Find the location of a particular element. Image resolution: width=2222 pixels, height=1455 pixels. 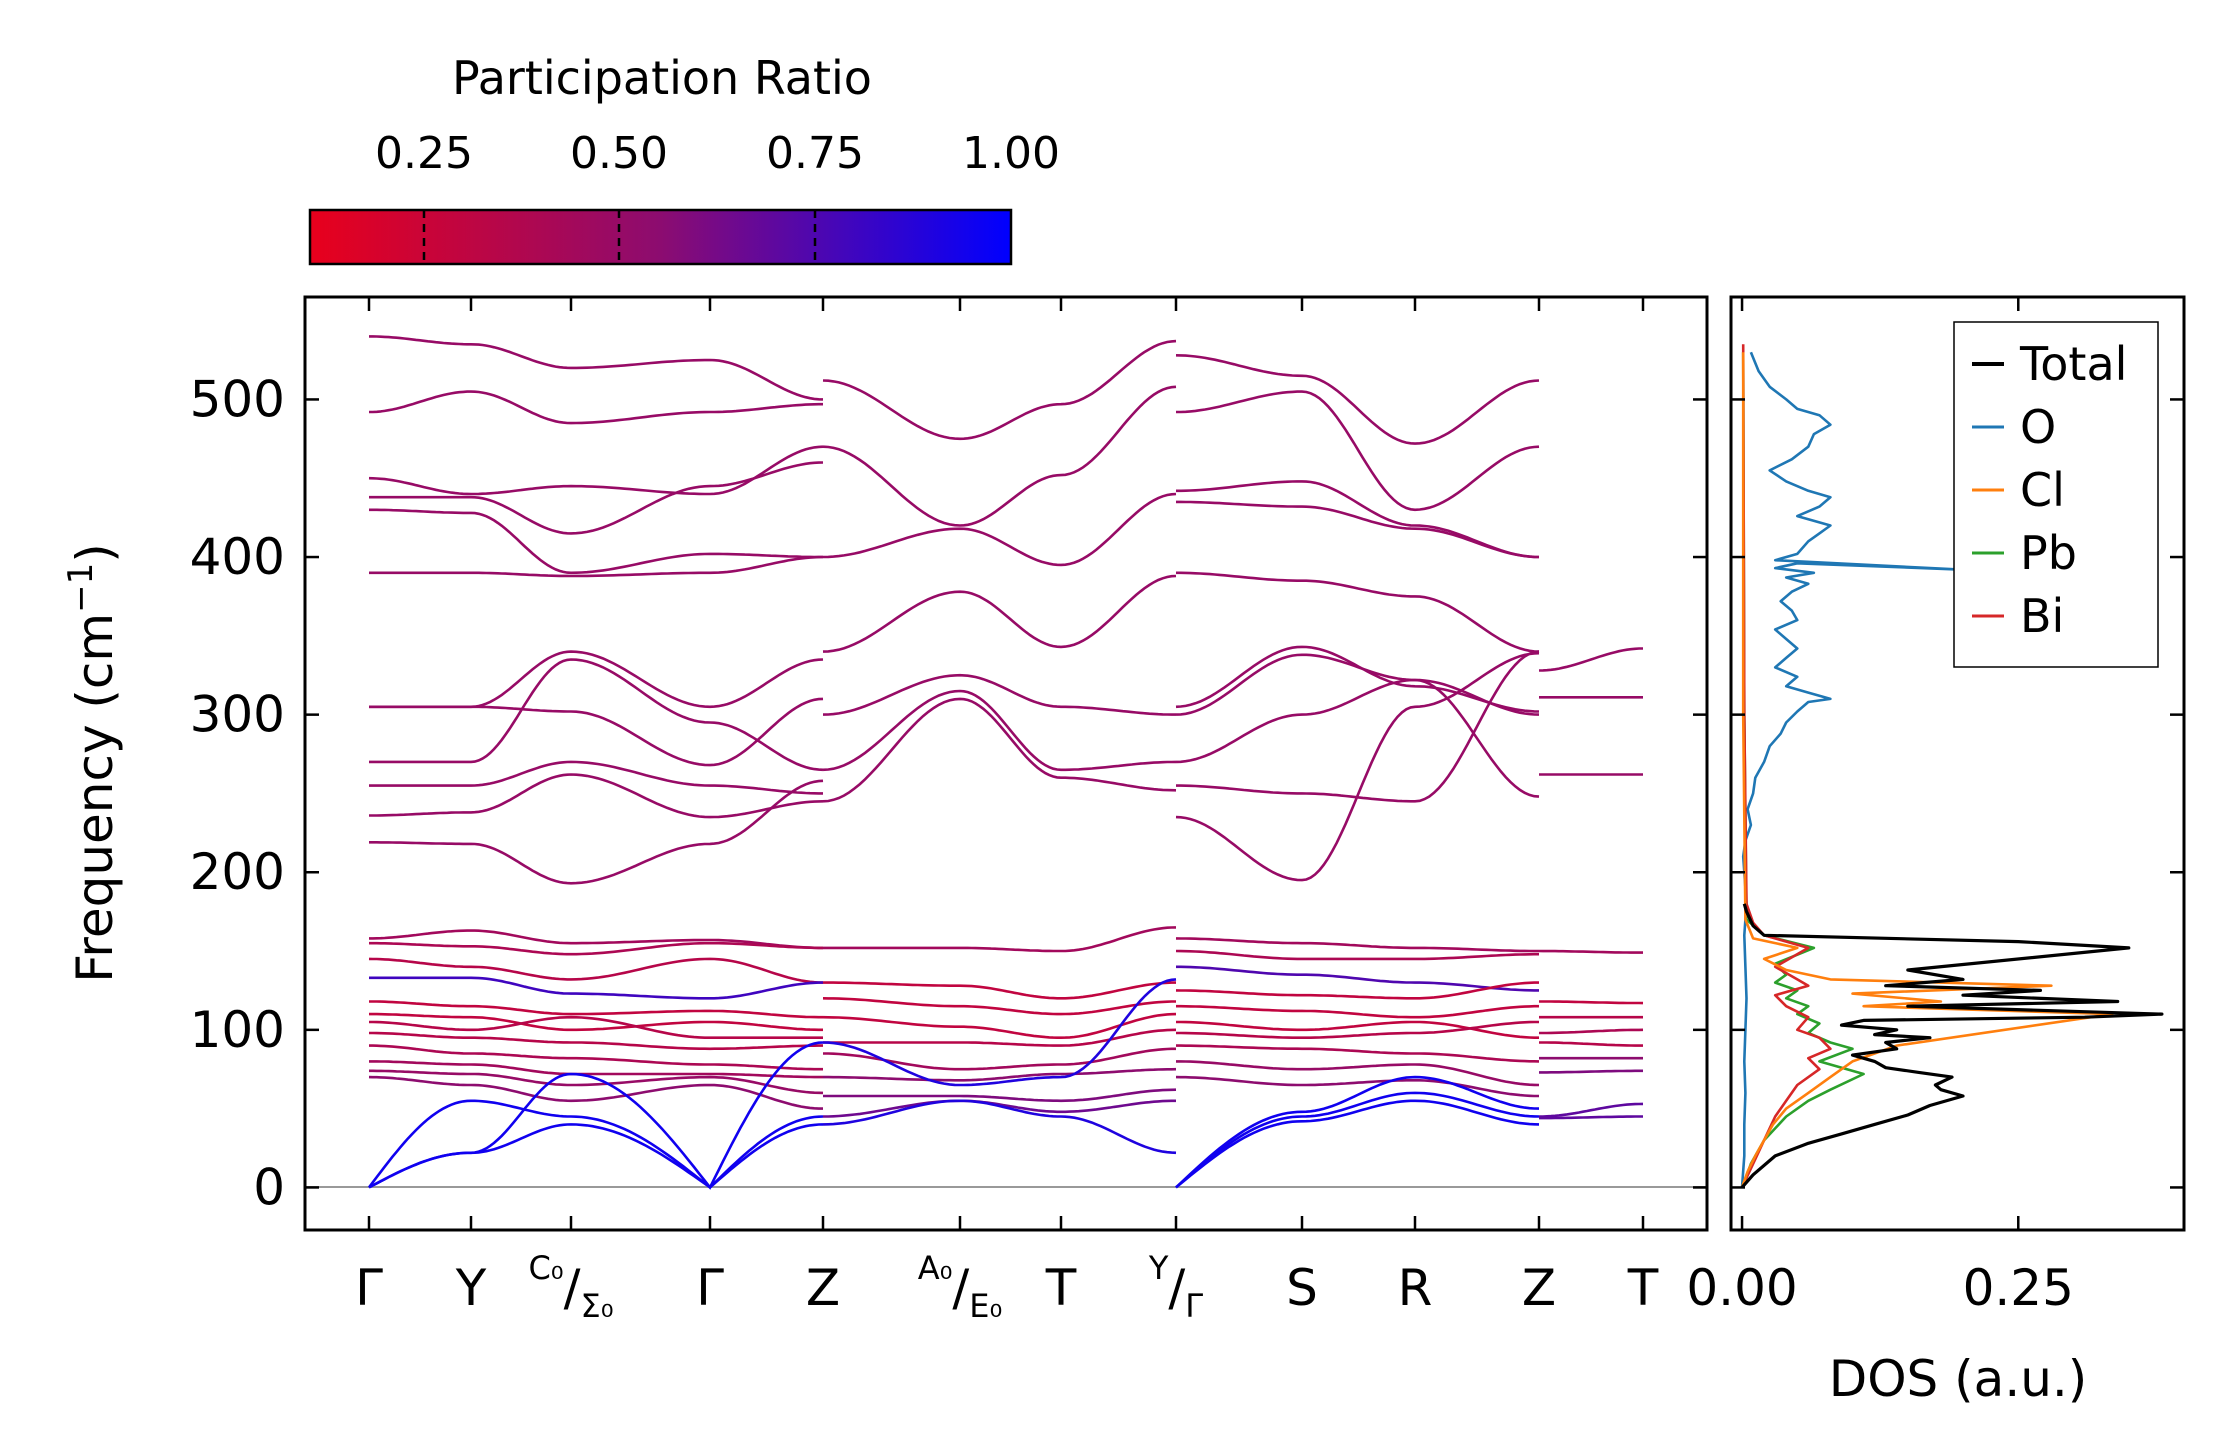

legend: Total O Cl Pb Bi is located at coordinates (2056, 494).